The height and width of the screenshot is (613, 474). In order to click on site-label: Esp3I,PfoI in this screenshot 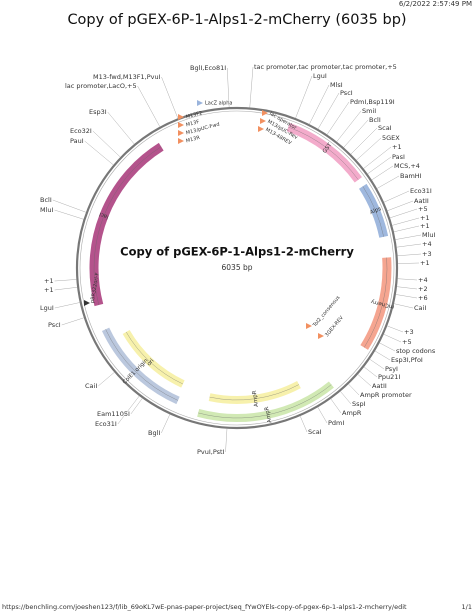, I will do `click(407, 360)`.